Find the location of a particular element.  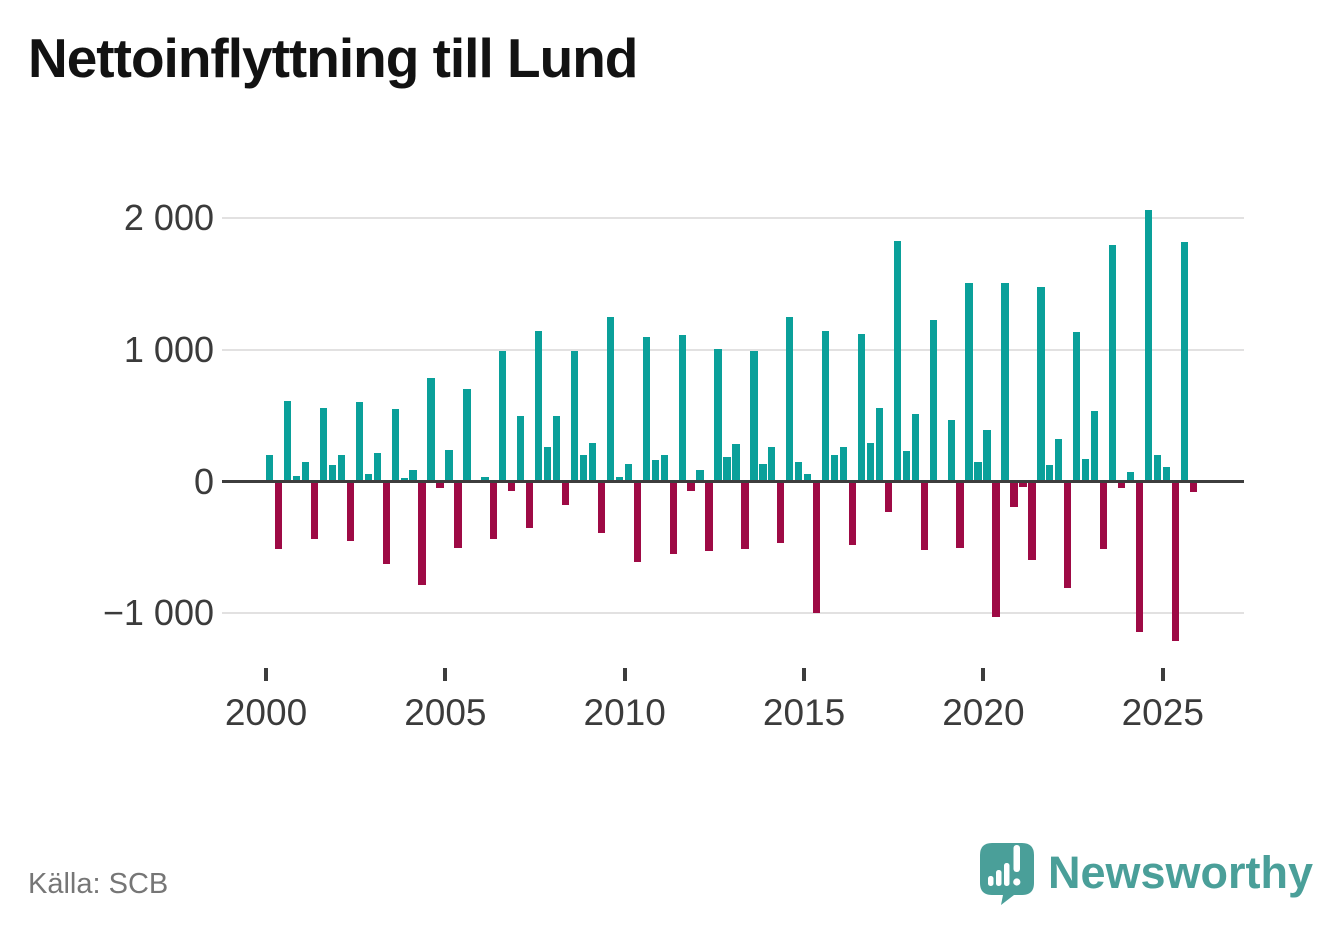

bar-2012-q1 is located at coordinates (700, 476).